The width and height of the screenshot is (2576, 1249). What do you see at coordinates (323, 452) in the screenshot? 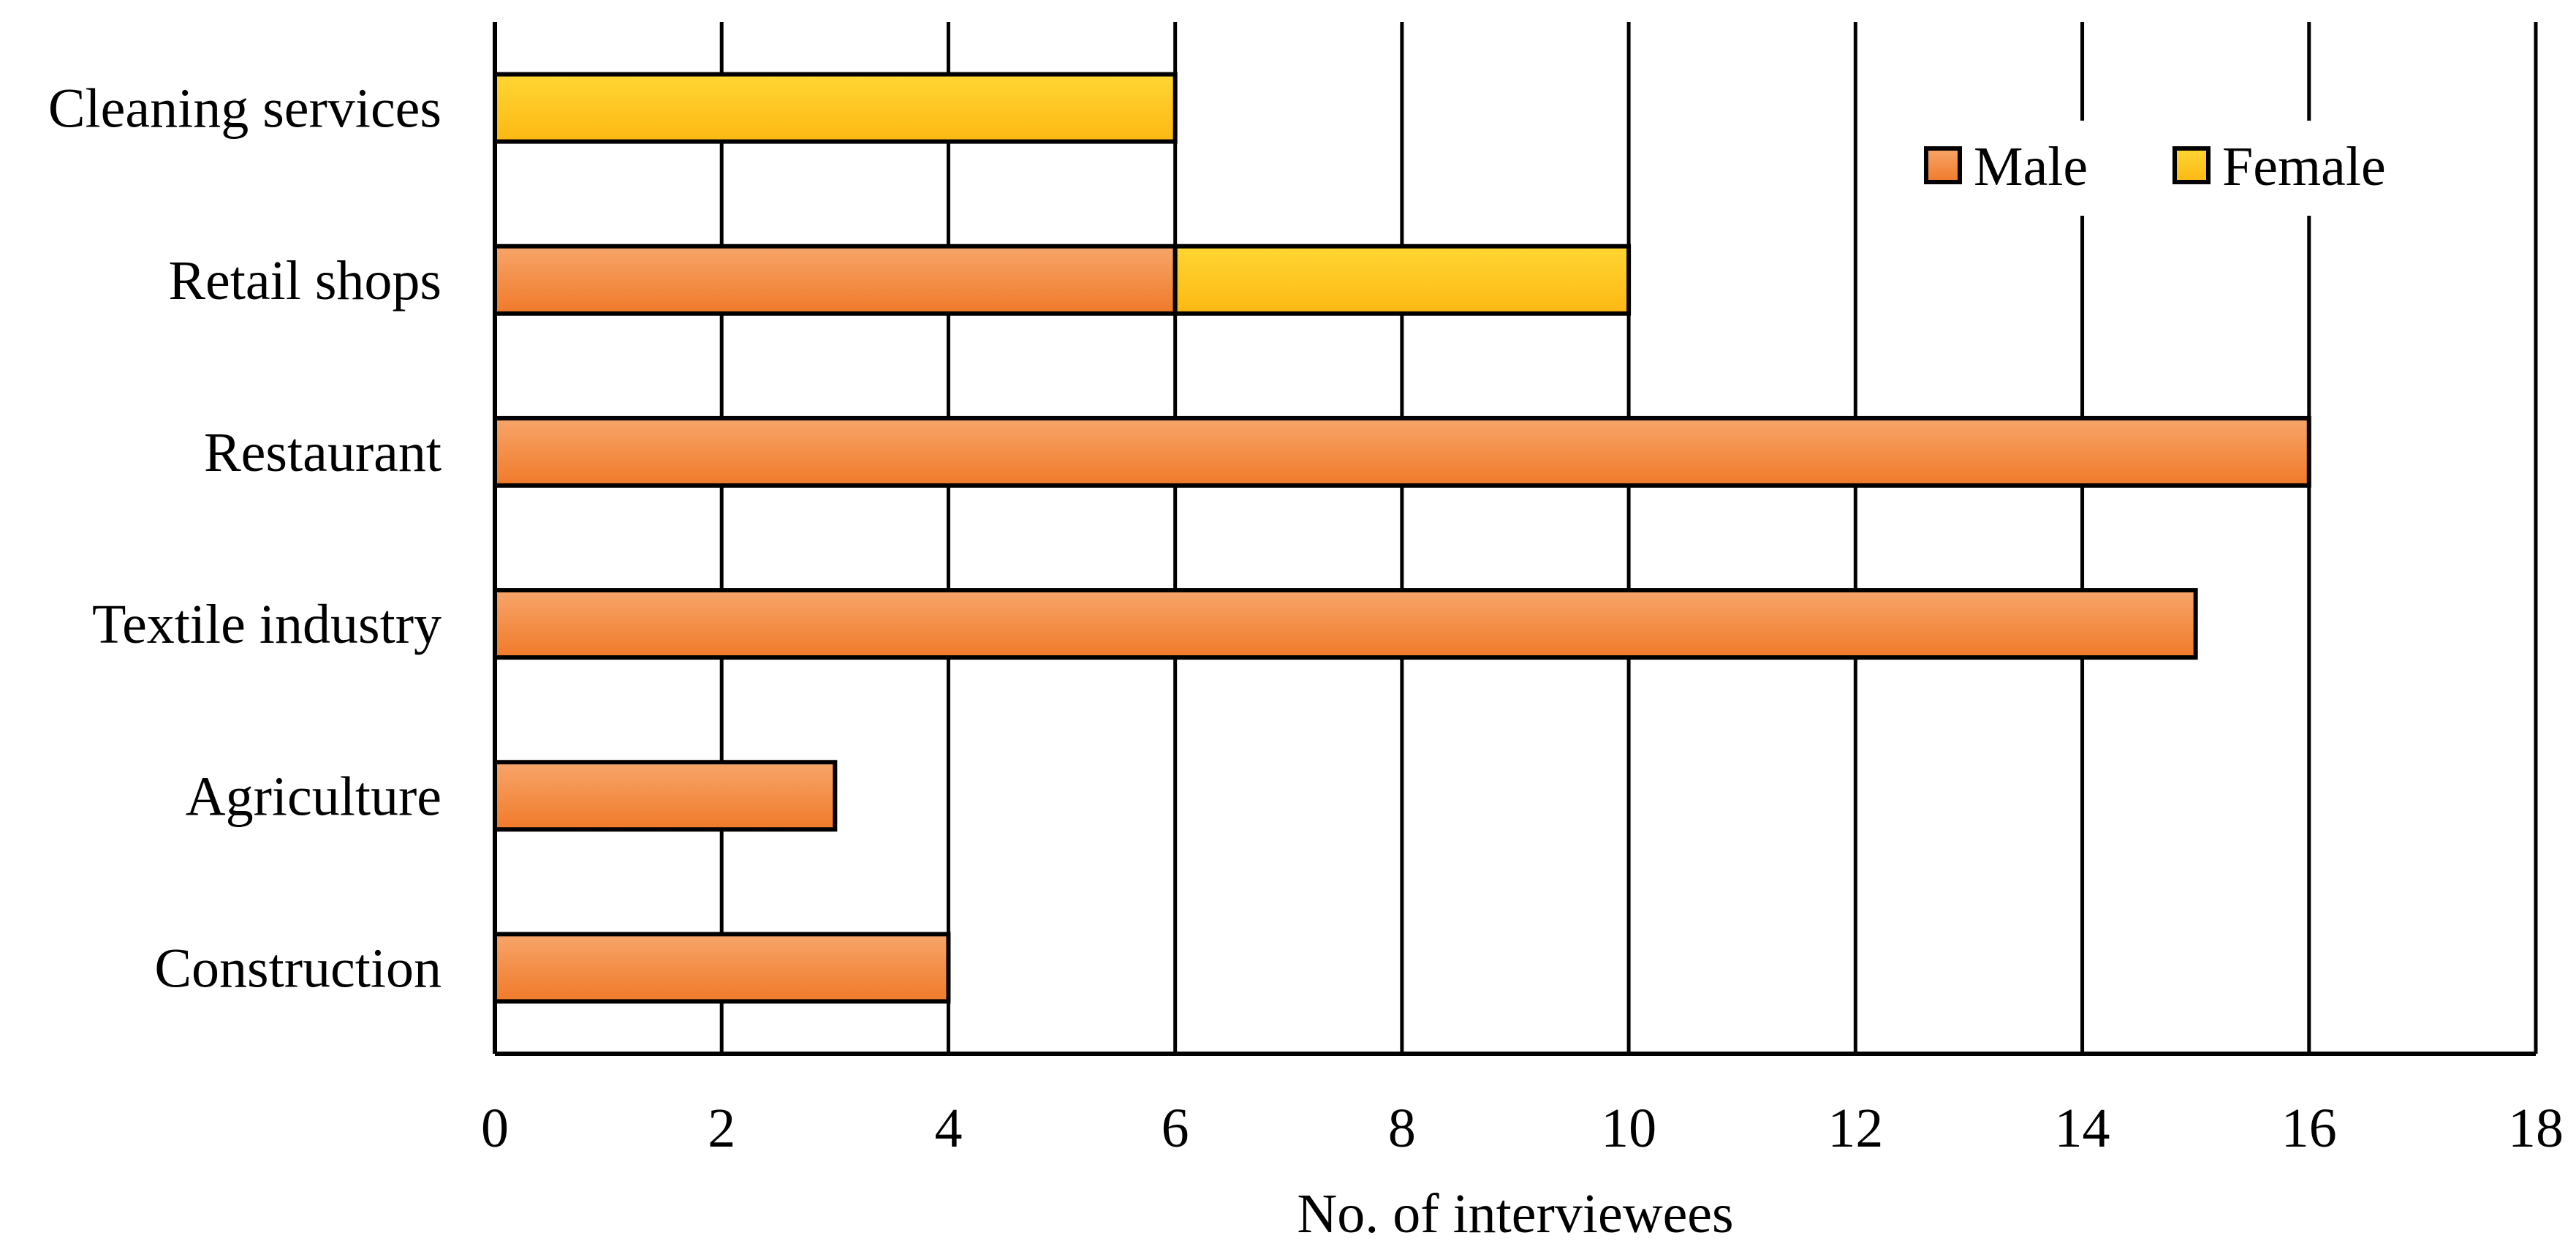
I see `category-label: Restaurant` at bounding box center [323, 452].